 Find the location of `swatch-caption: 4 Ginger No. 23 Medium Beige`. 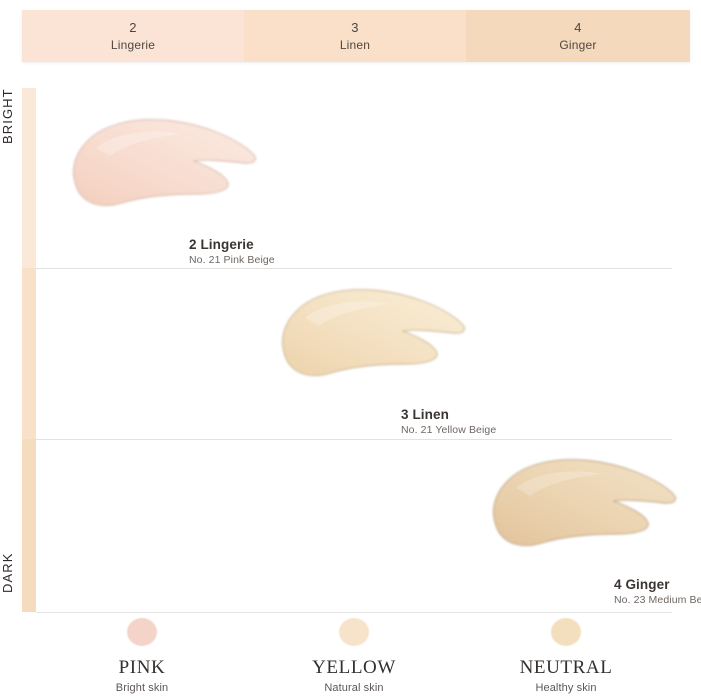

swatch-caption: 4 Ginger No. 23 Medium Beige is located at coordinates (657, 592).